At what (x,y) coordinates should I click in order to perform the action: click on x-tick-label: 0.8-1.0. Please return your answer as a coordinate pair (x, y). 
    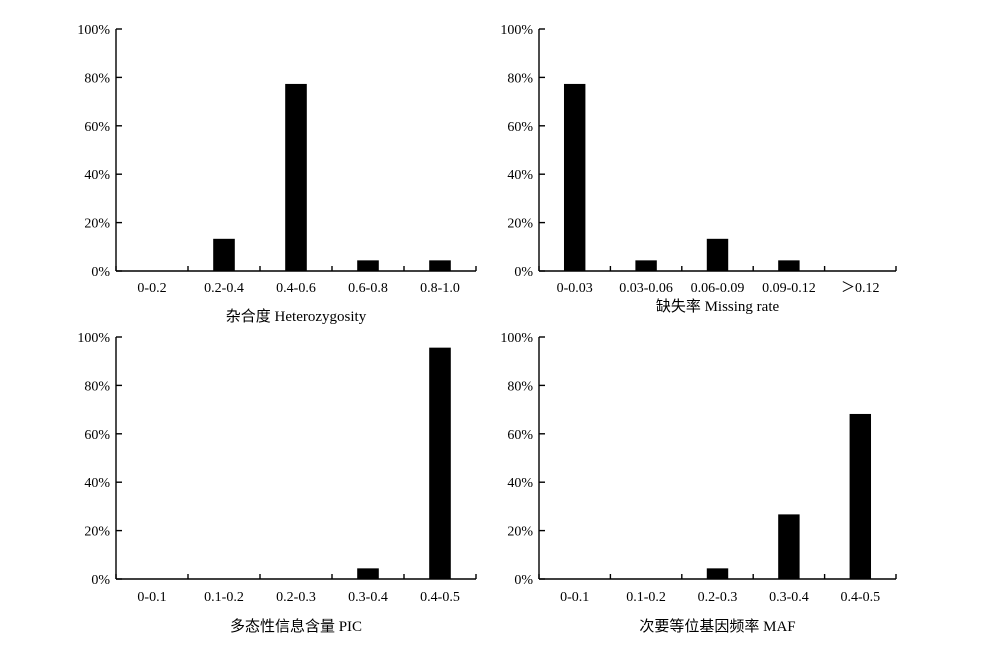
    Looking at the image, I should click on (440, 288).